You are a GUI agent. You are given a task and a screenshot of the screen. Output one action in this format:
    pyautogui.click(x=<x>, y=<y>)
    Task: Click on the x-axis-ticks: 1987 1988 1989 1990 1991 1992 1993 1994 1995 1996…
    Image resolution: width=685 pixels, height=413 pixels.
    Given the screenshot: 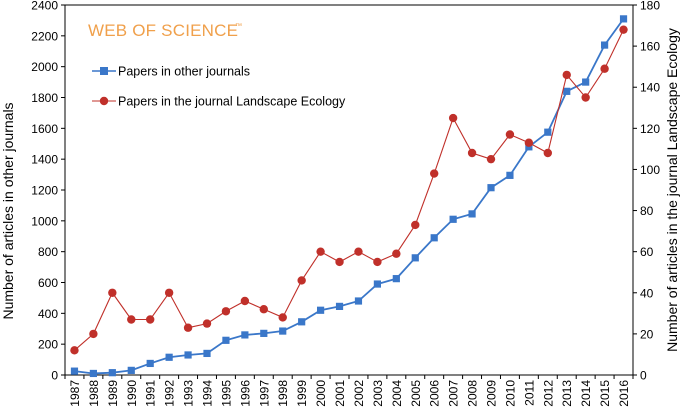 What is the action you would take?
    pyautogui.click(x=349, y=391)
    